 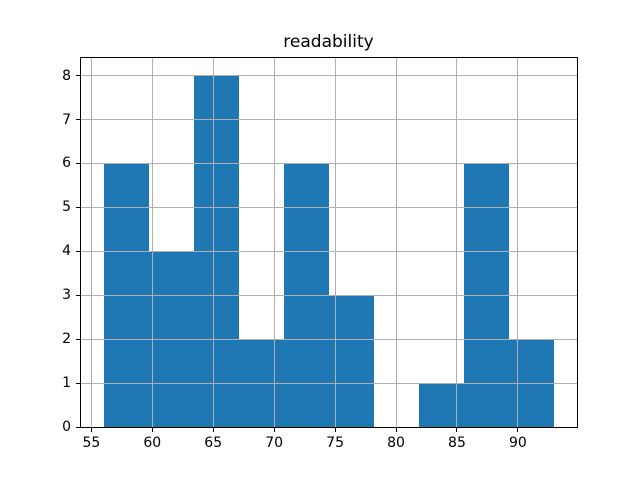 I want to click on y-tick-label: 2, so click(x=66, y=339).